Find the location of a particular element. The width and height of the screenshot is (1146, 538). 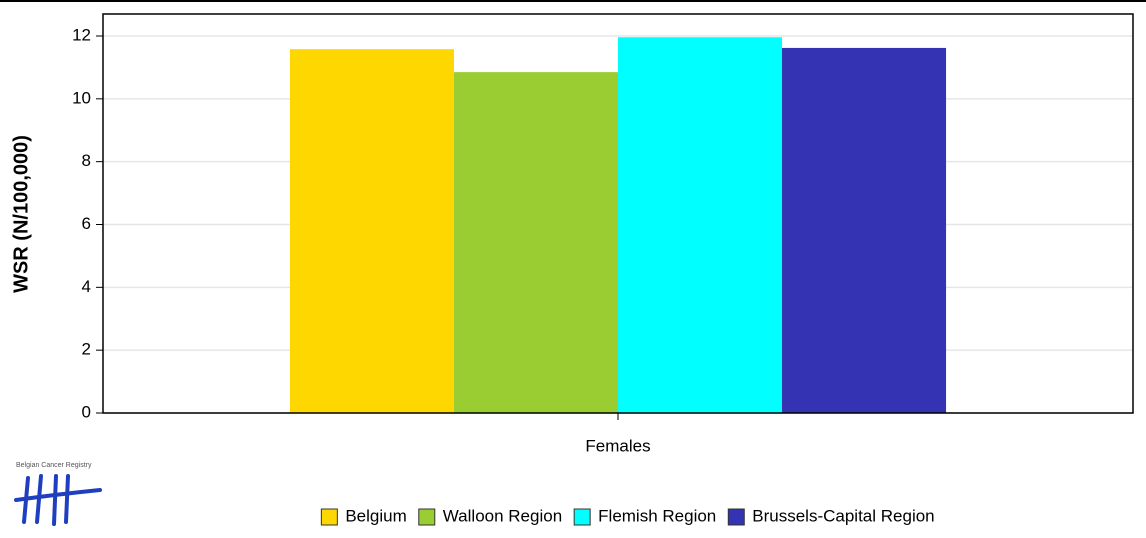

y-tick-label: 12 is located at coordinates (81, 34).